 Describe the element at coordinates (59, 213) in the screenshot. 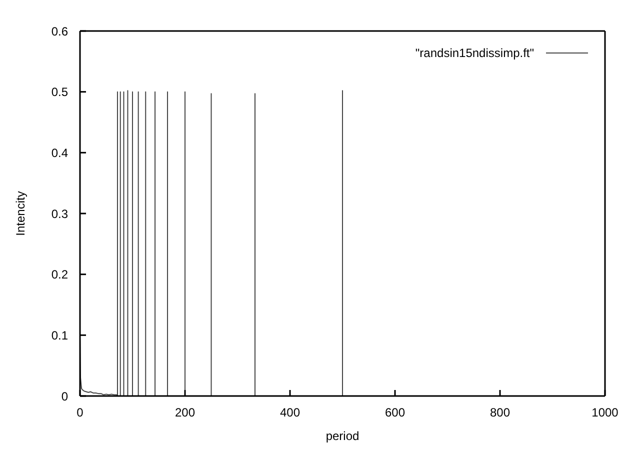

I see `y-tick-label: 0.3` at that location.